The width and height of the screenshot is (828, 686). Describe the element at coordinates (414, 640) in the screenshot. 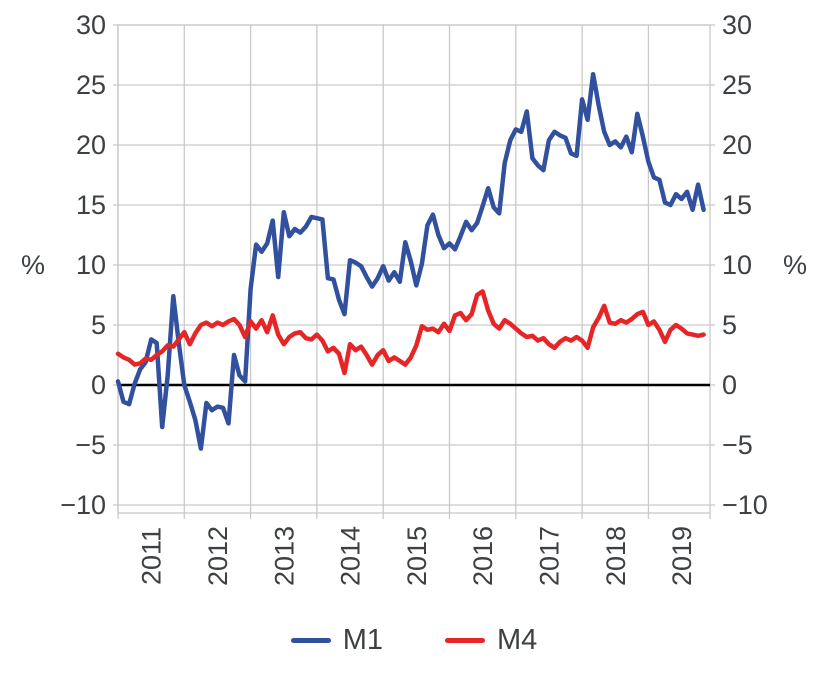

I see `legend: M1 M4` at that location.